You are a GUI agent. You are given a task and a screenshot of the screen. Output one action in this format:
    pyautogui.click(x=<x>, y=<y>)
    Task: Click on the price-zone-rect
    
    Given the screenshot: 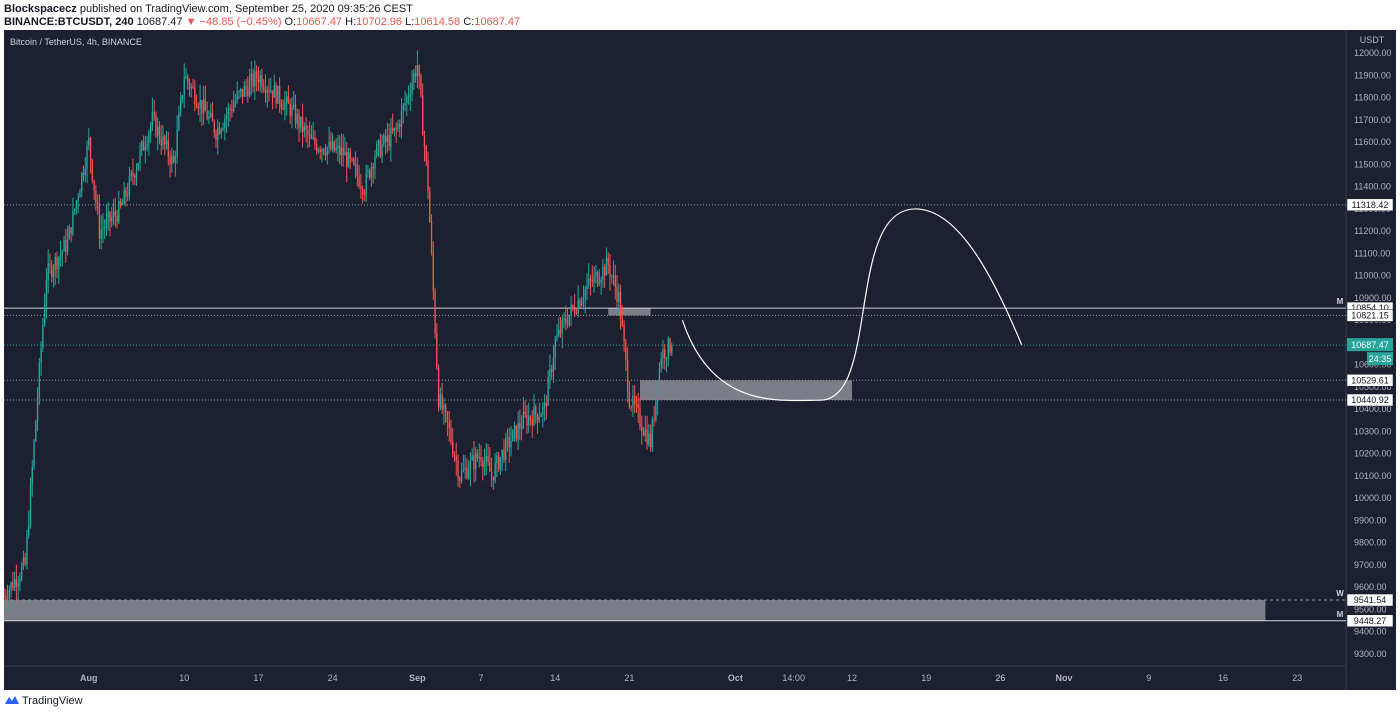 What is the action you would take?
    pyautogui.click(x=629, y=312)
    